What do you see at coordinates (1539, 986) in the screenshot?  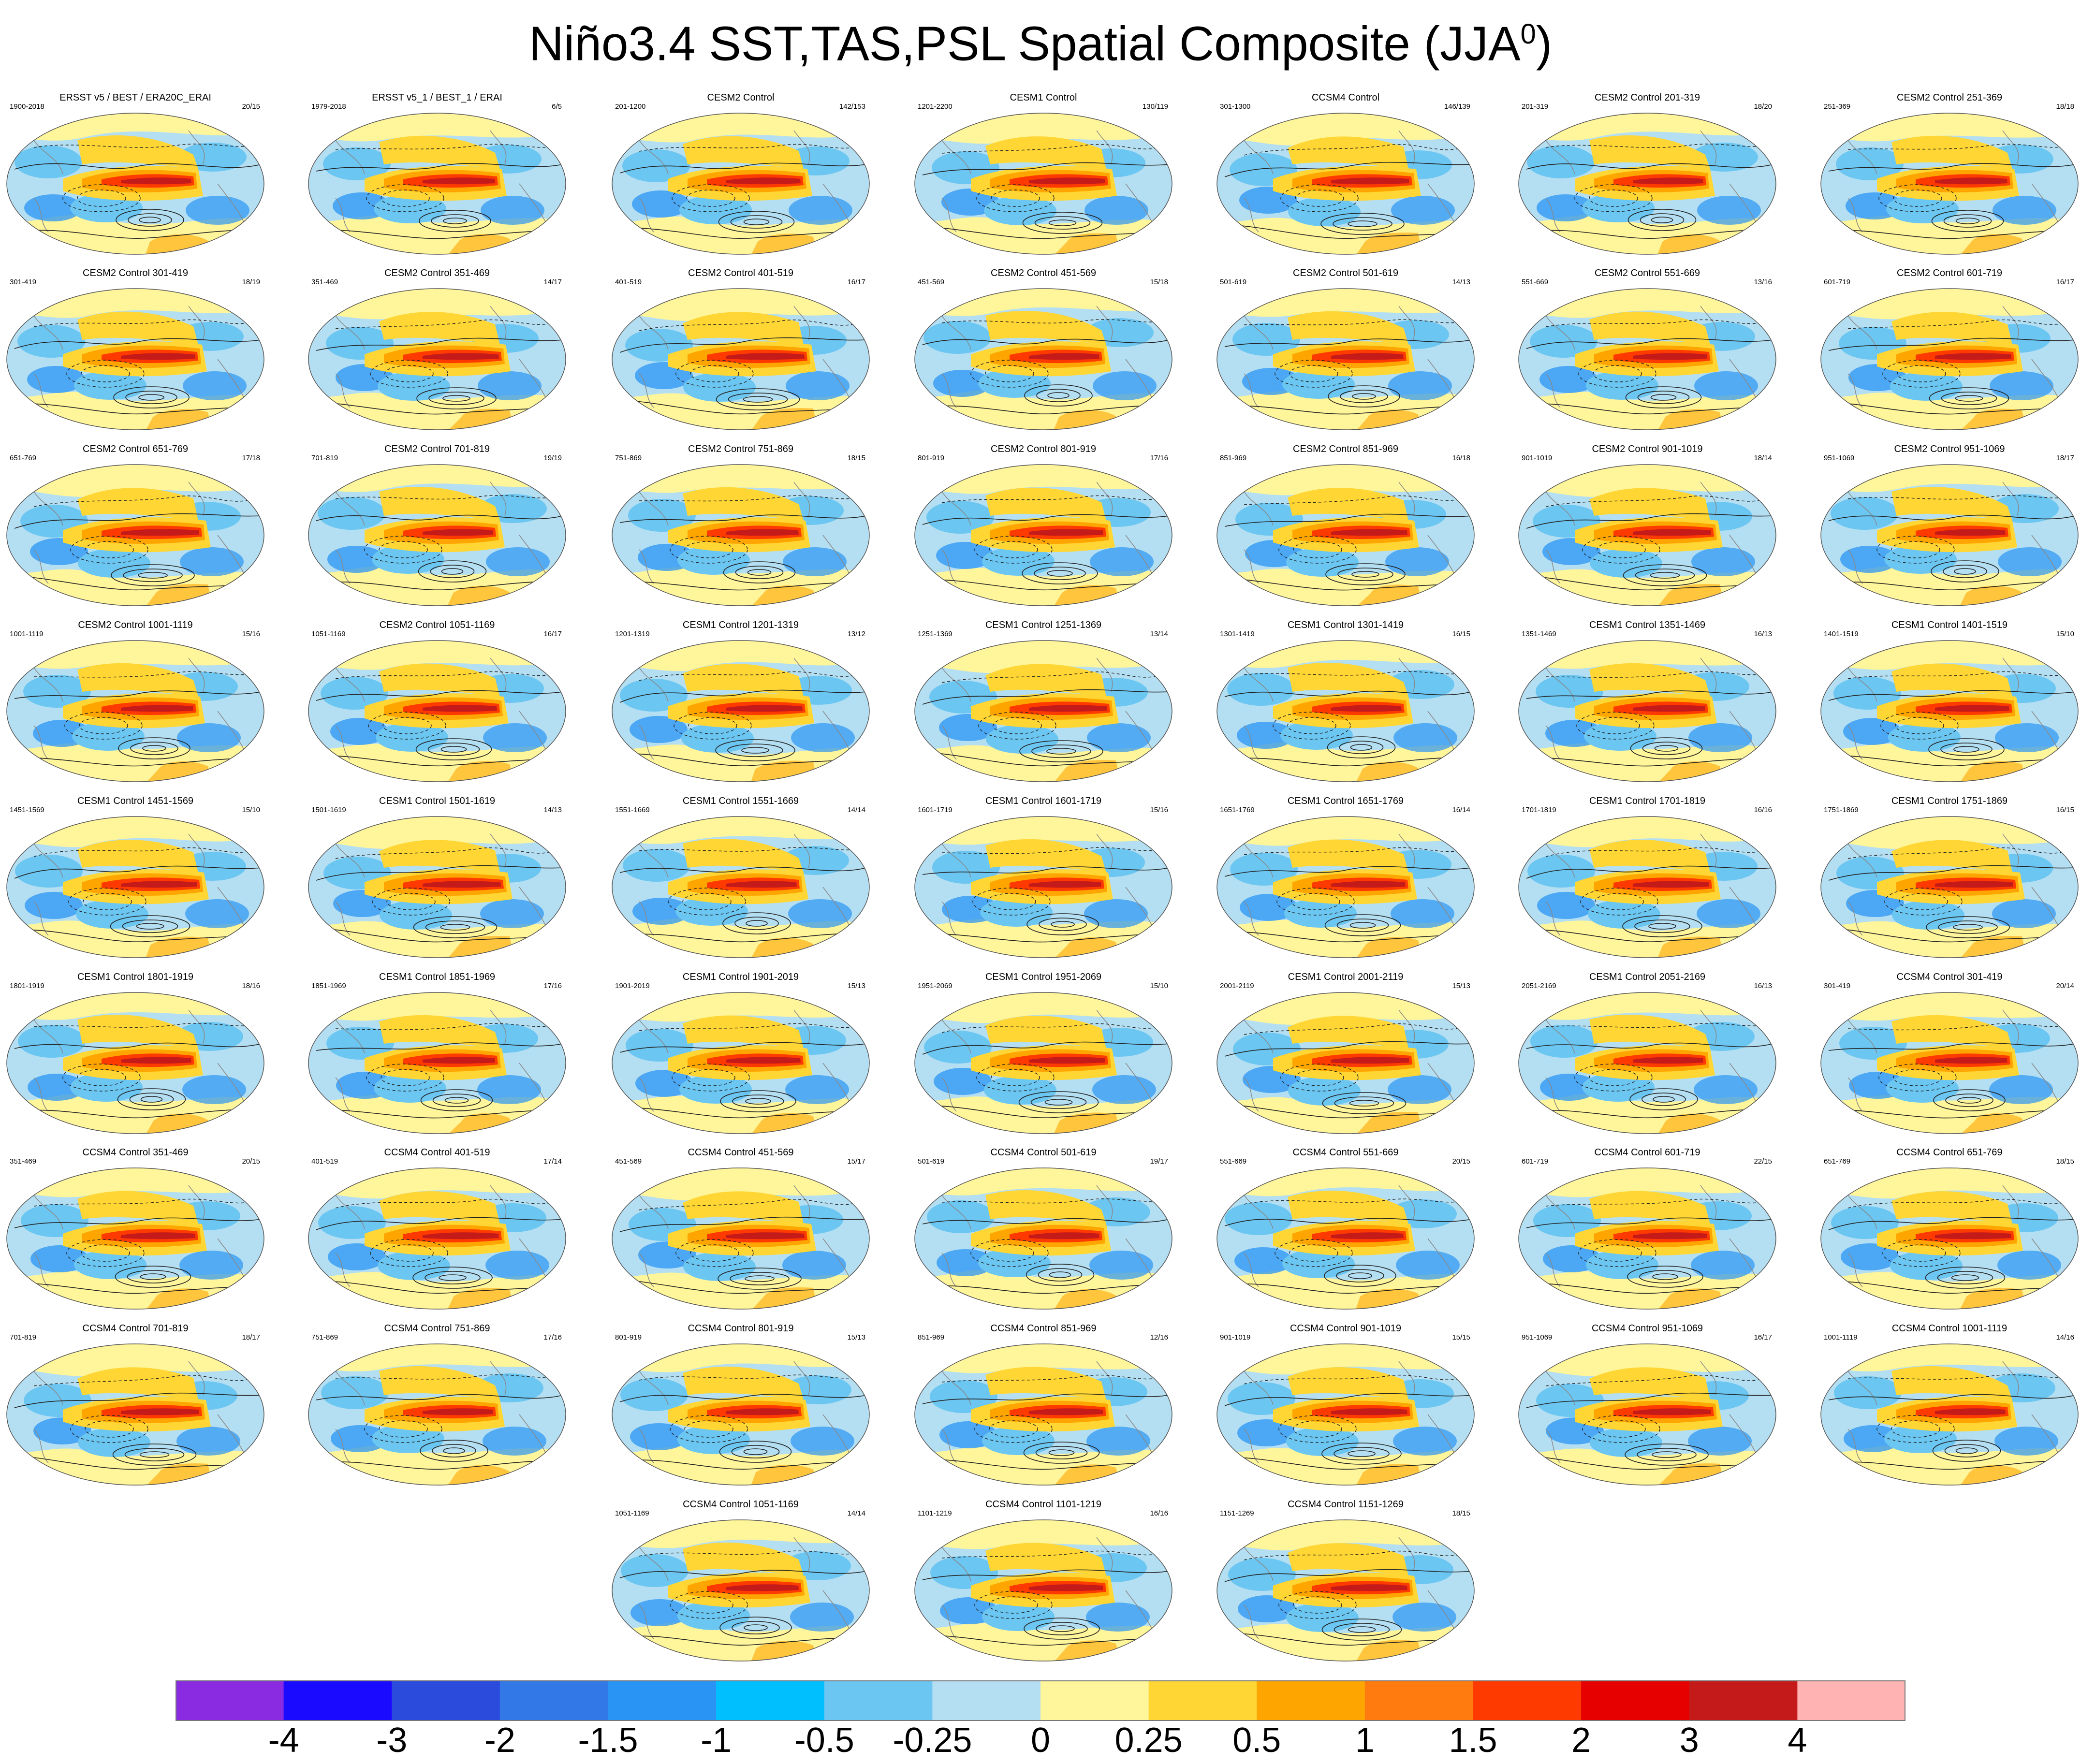 I see `panel-years: 2051-2169` at bounding box center [1539, 986].